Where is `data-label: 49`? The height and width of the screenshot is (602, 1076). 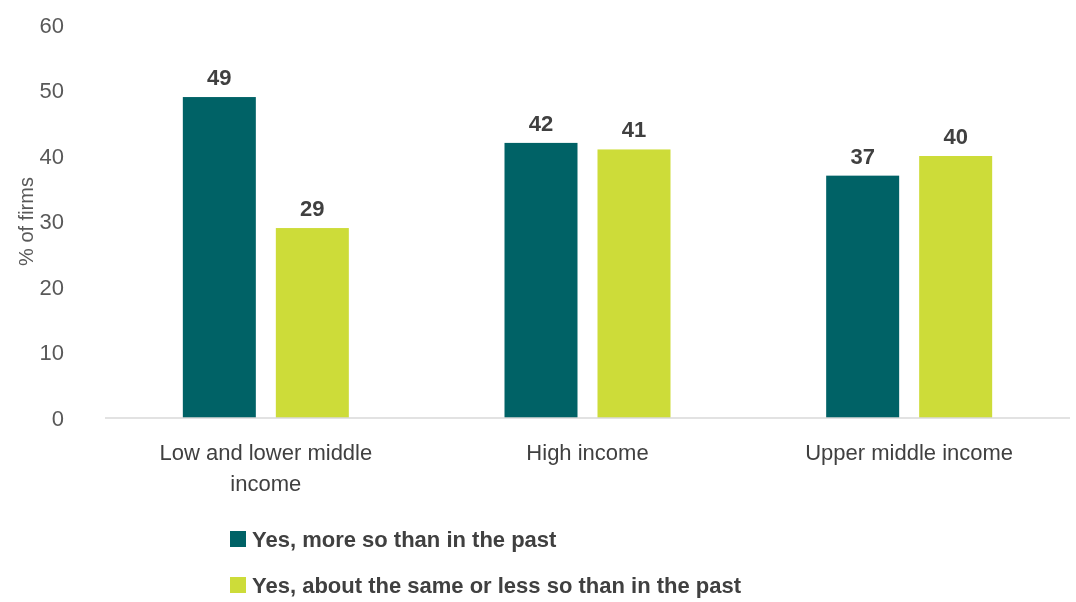 data-label: 49 is located at coordinates (219, 78).